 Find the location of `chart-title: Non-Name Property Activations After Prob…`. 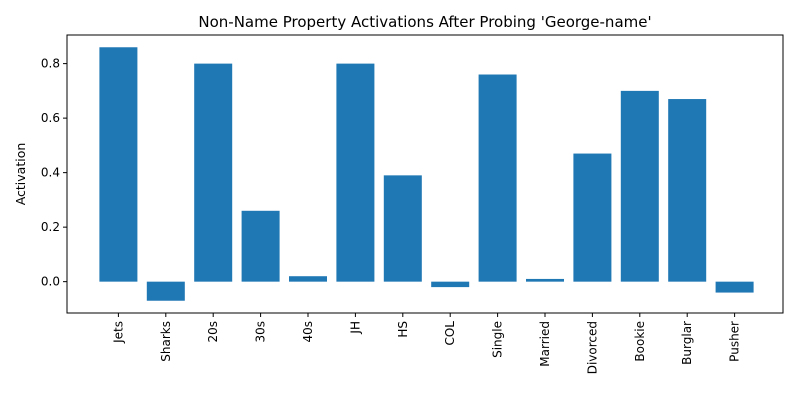

chart-title: Non-Name Property Activations After Prob… is located at coordinates (424, 22).